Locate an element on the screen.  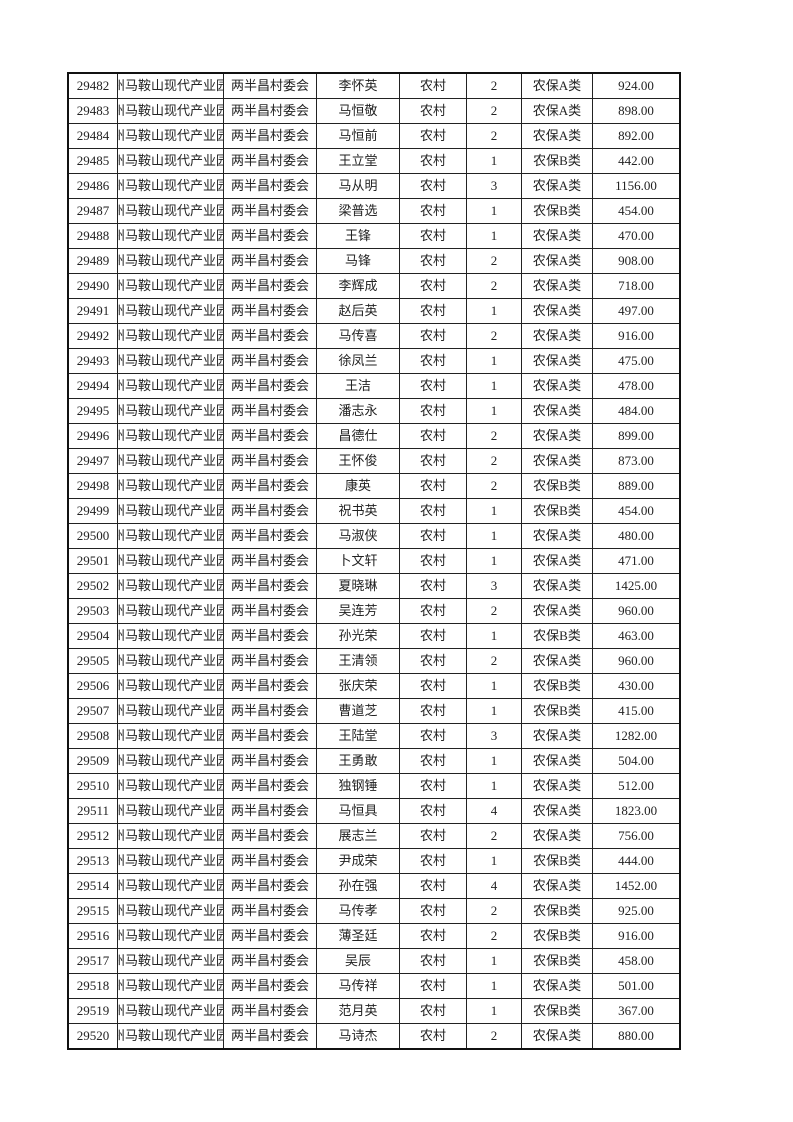
amount-cell: 1452.00 is located at coordinates (636, 886).